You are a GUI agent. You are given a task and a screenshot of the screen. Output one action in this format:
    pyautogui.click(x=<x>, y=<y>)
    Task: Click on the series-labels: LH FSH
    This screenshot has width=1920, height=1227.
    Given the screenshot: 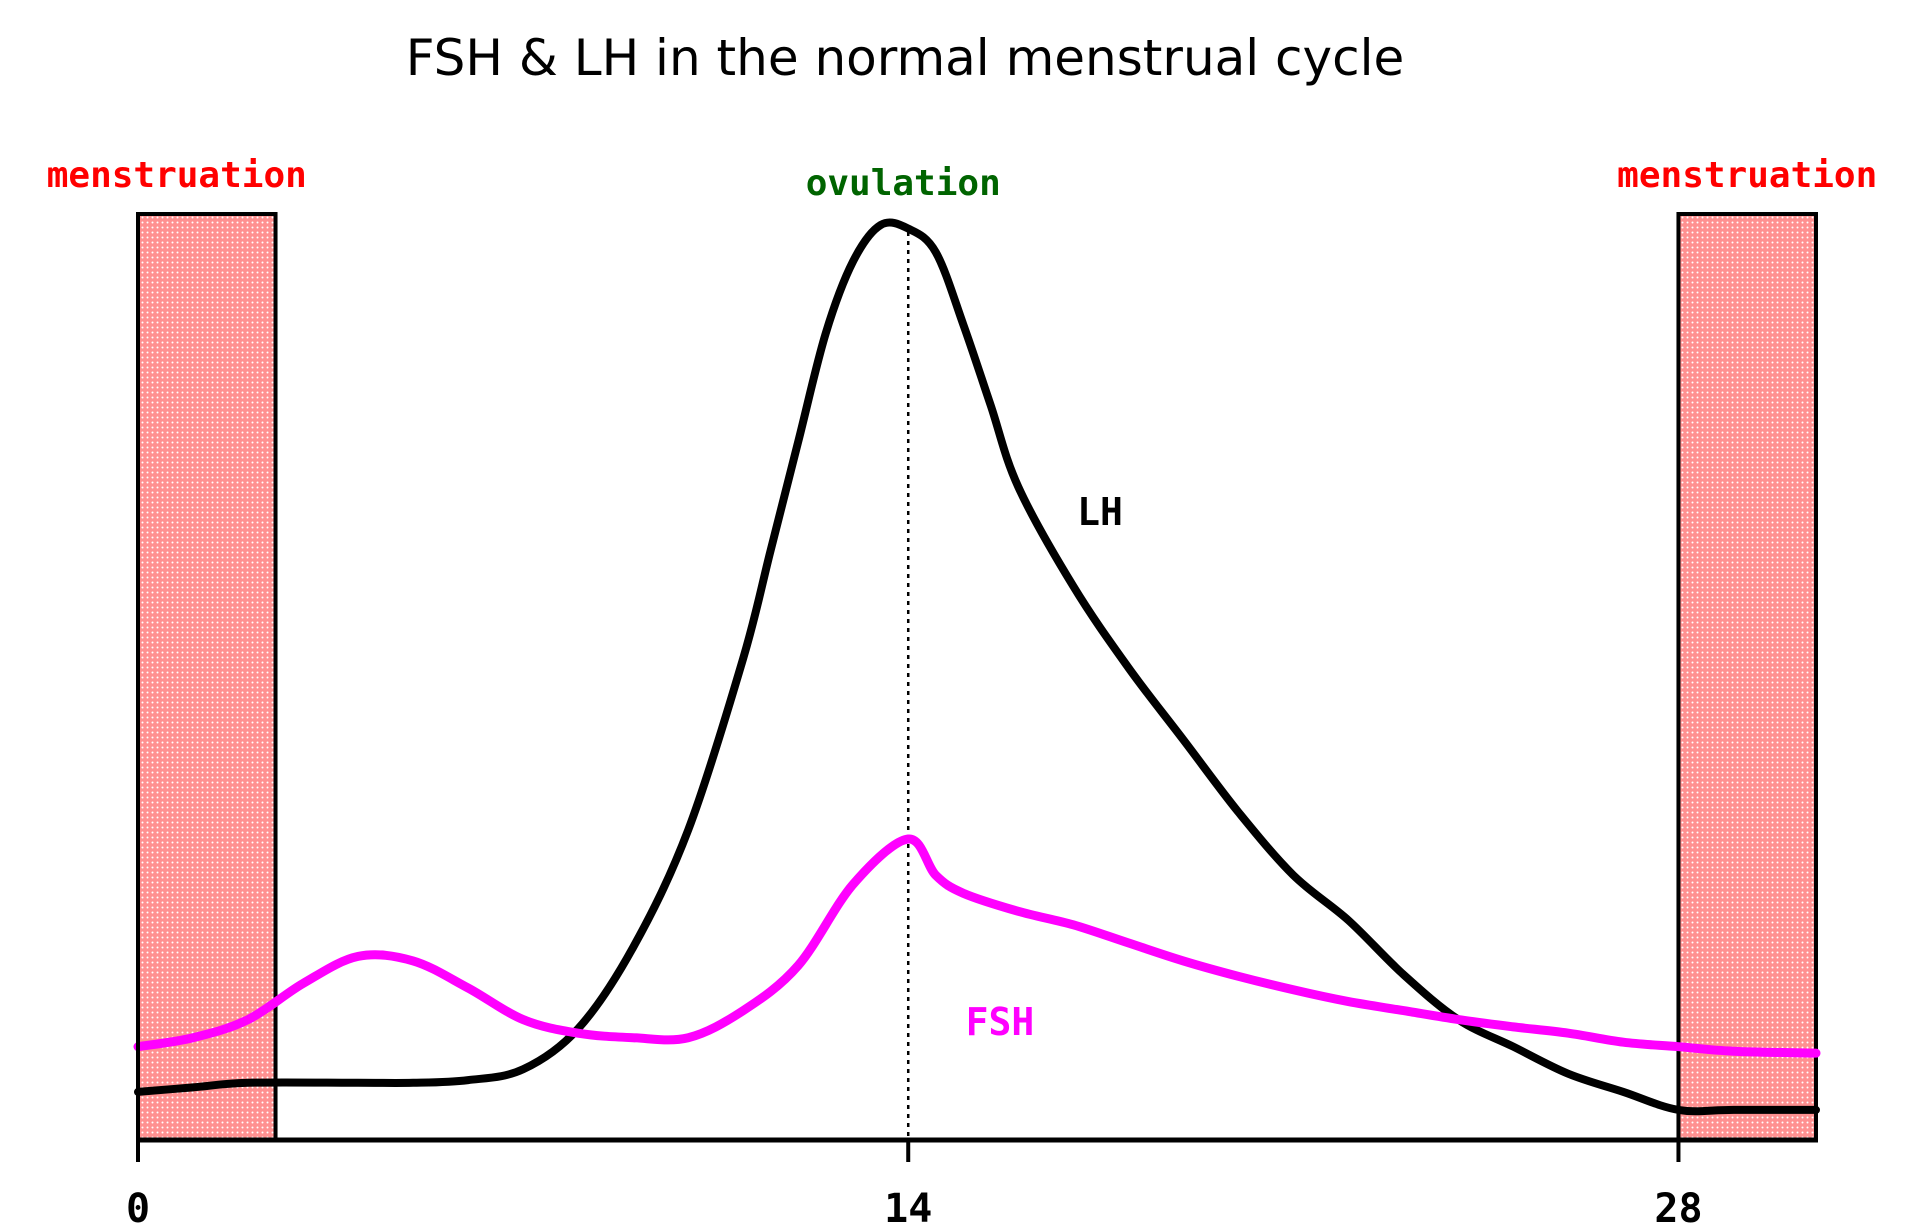 What is the action you would take?
    pyautogui.click(x=1044, y=767)
    